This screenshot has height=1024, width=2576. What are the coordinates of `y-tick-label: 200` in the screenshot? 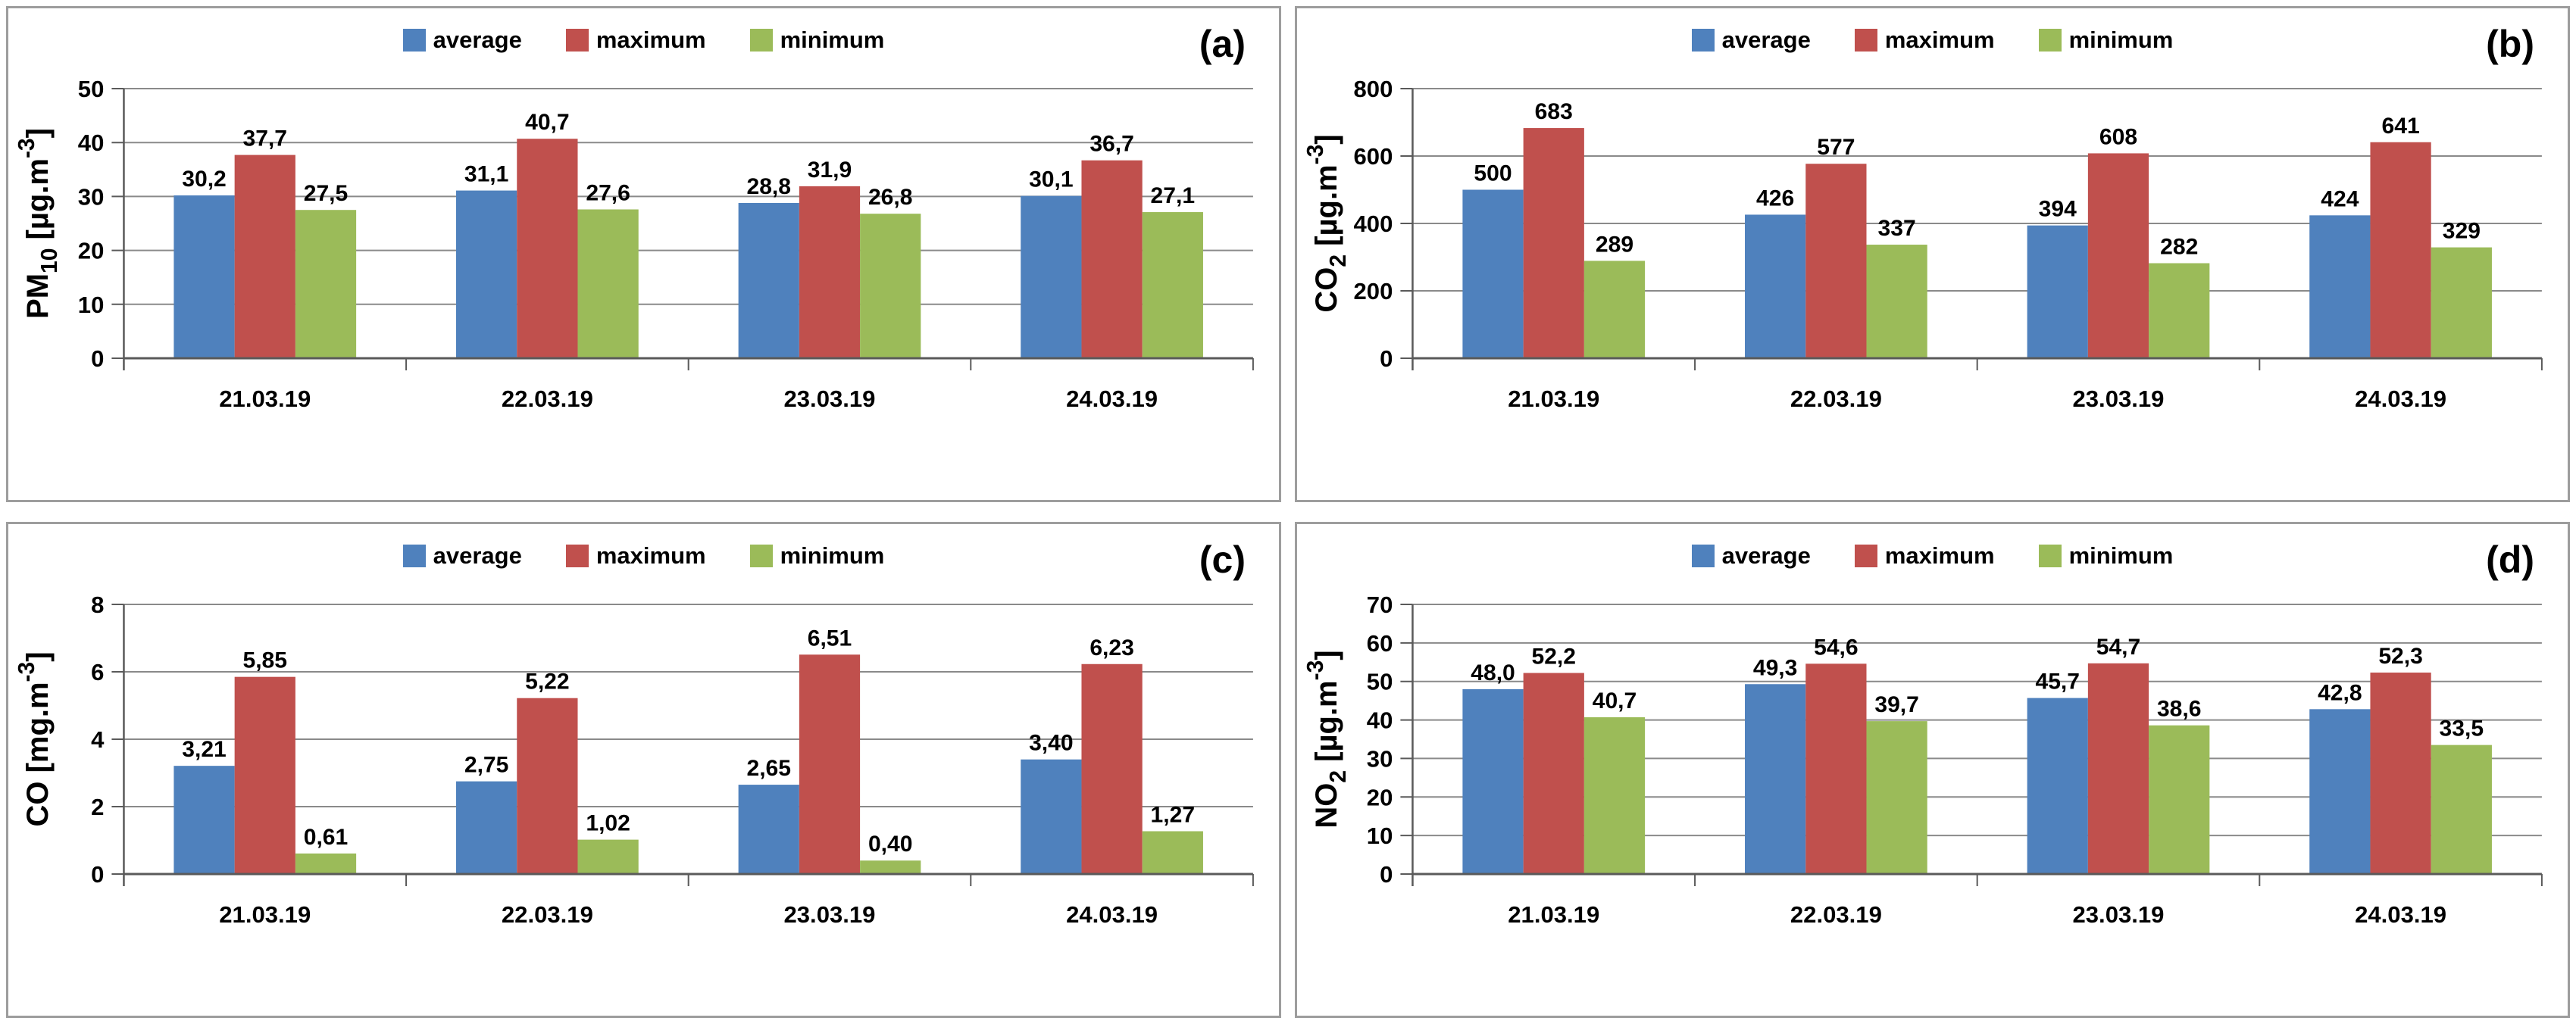 It's located at (1373, 291).